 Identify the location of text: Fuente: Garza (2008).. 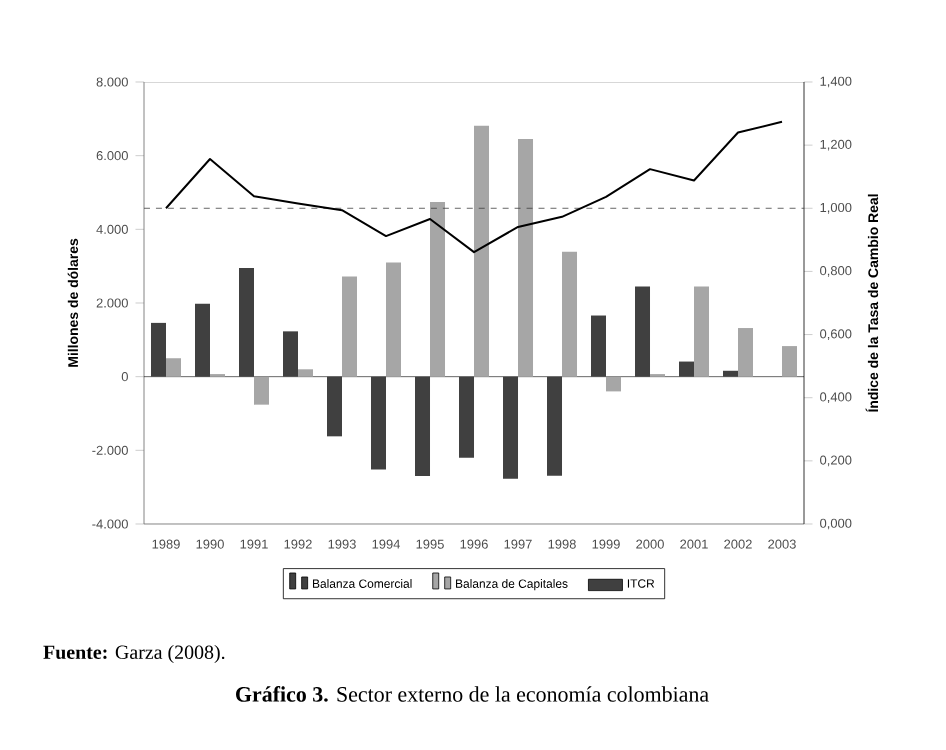
(134, 654).